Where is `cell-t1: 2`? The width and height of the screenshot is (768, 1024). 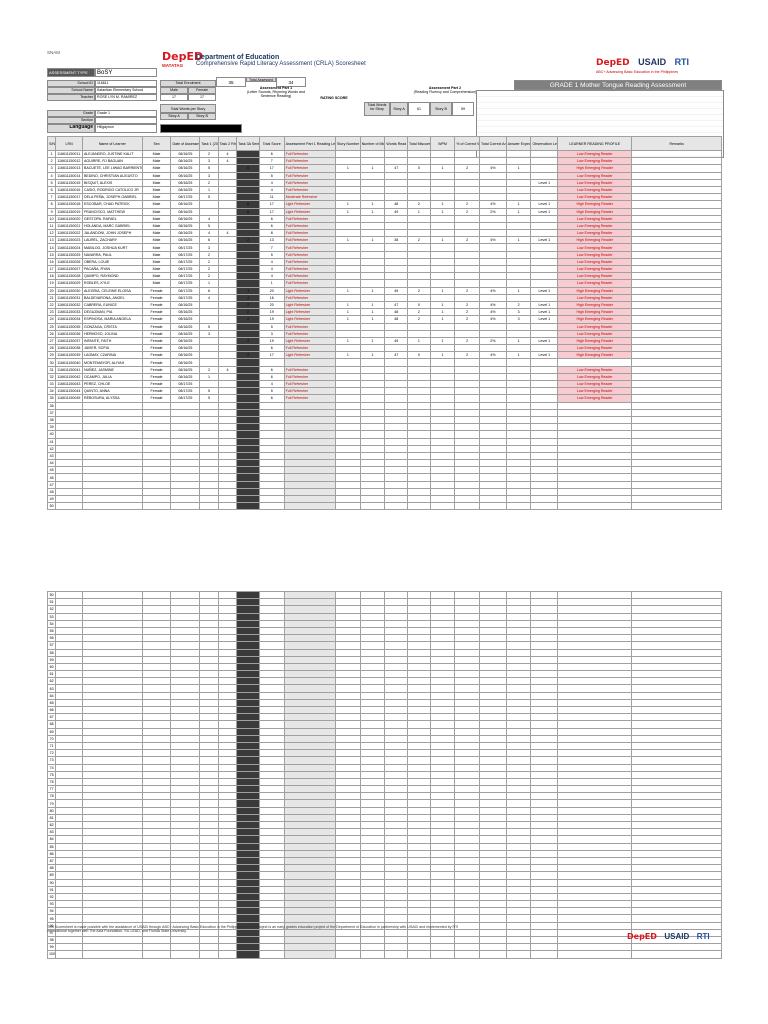 cell-t1: 2 is located at coordinates (209, 182).